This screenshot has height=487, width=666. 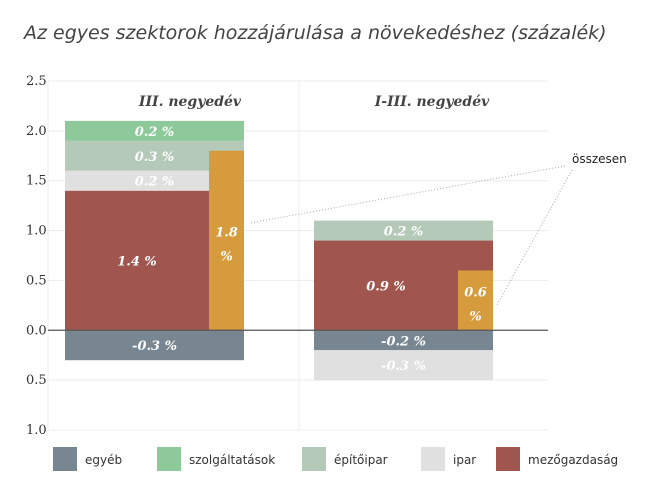 I want to click on y-tick-label: 0.0, so click(x=36, y=330).